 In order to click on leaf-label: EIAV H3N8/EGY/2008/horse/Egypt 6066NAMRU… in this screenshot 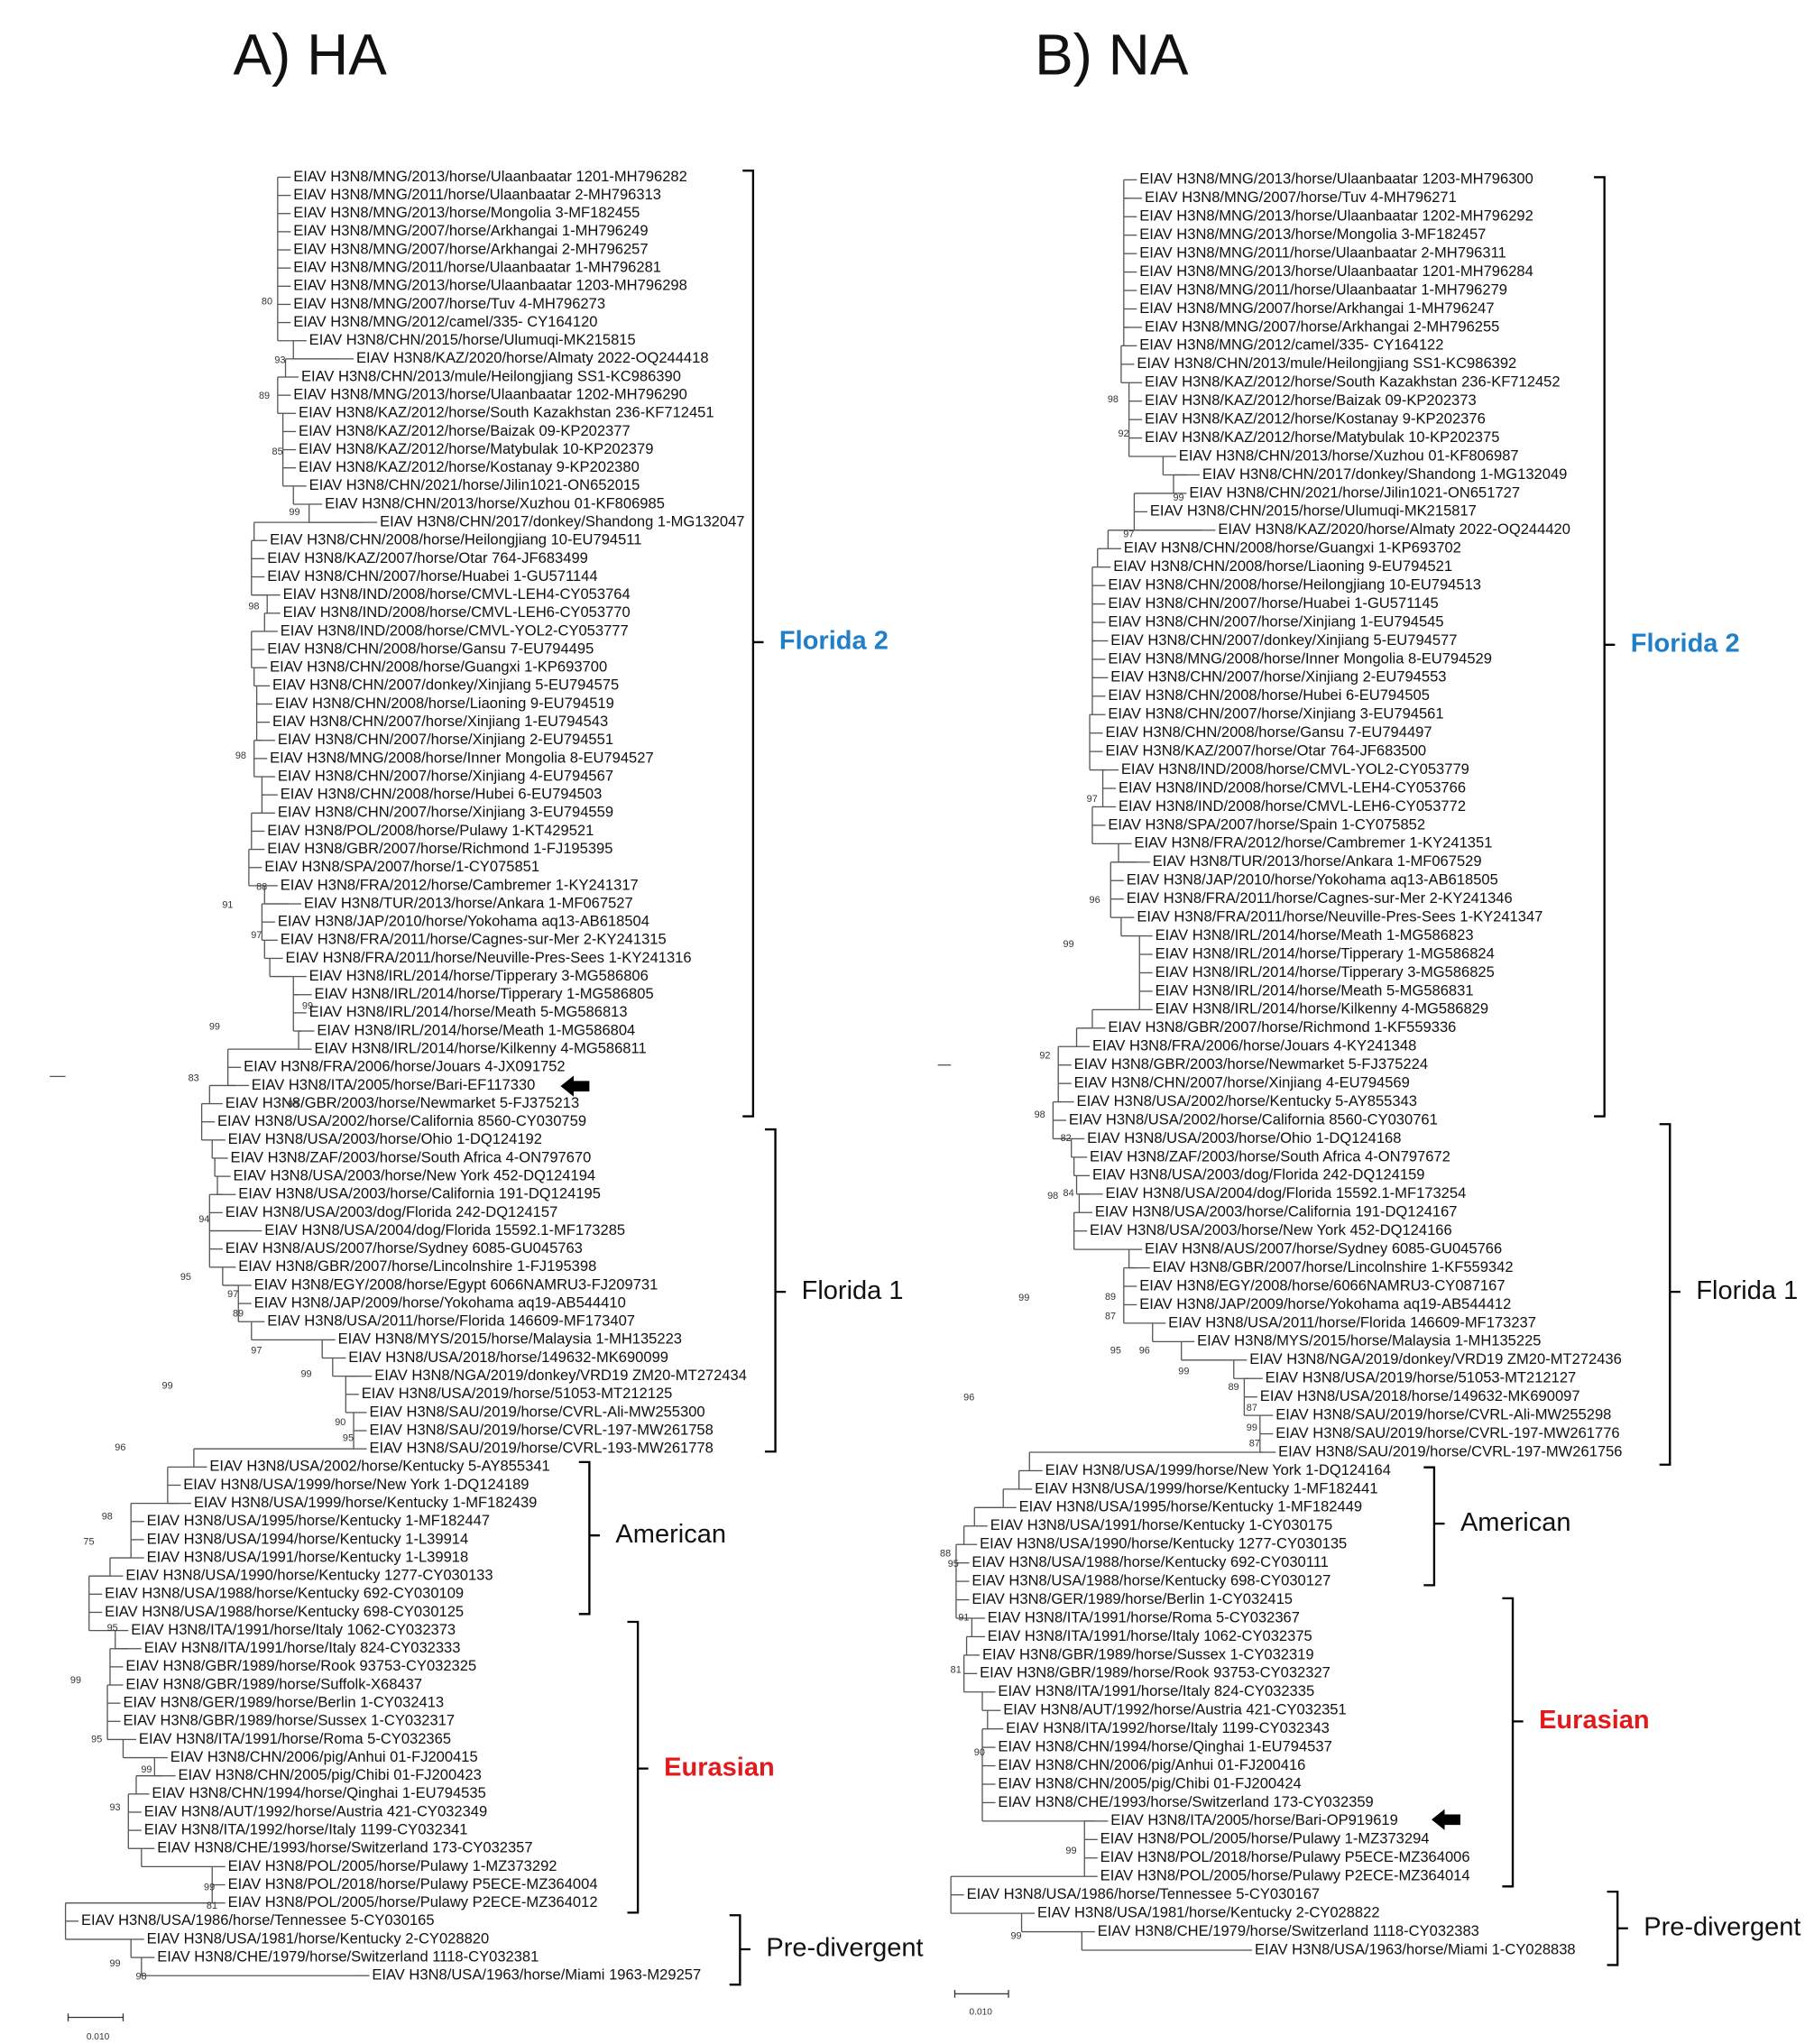, I will do `click(456, 1284)`.